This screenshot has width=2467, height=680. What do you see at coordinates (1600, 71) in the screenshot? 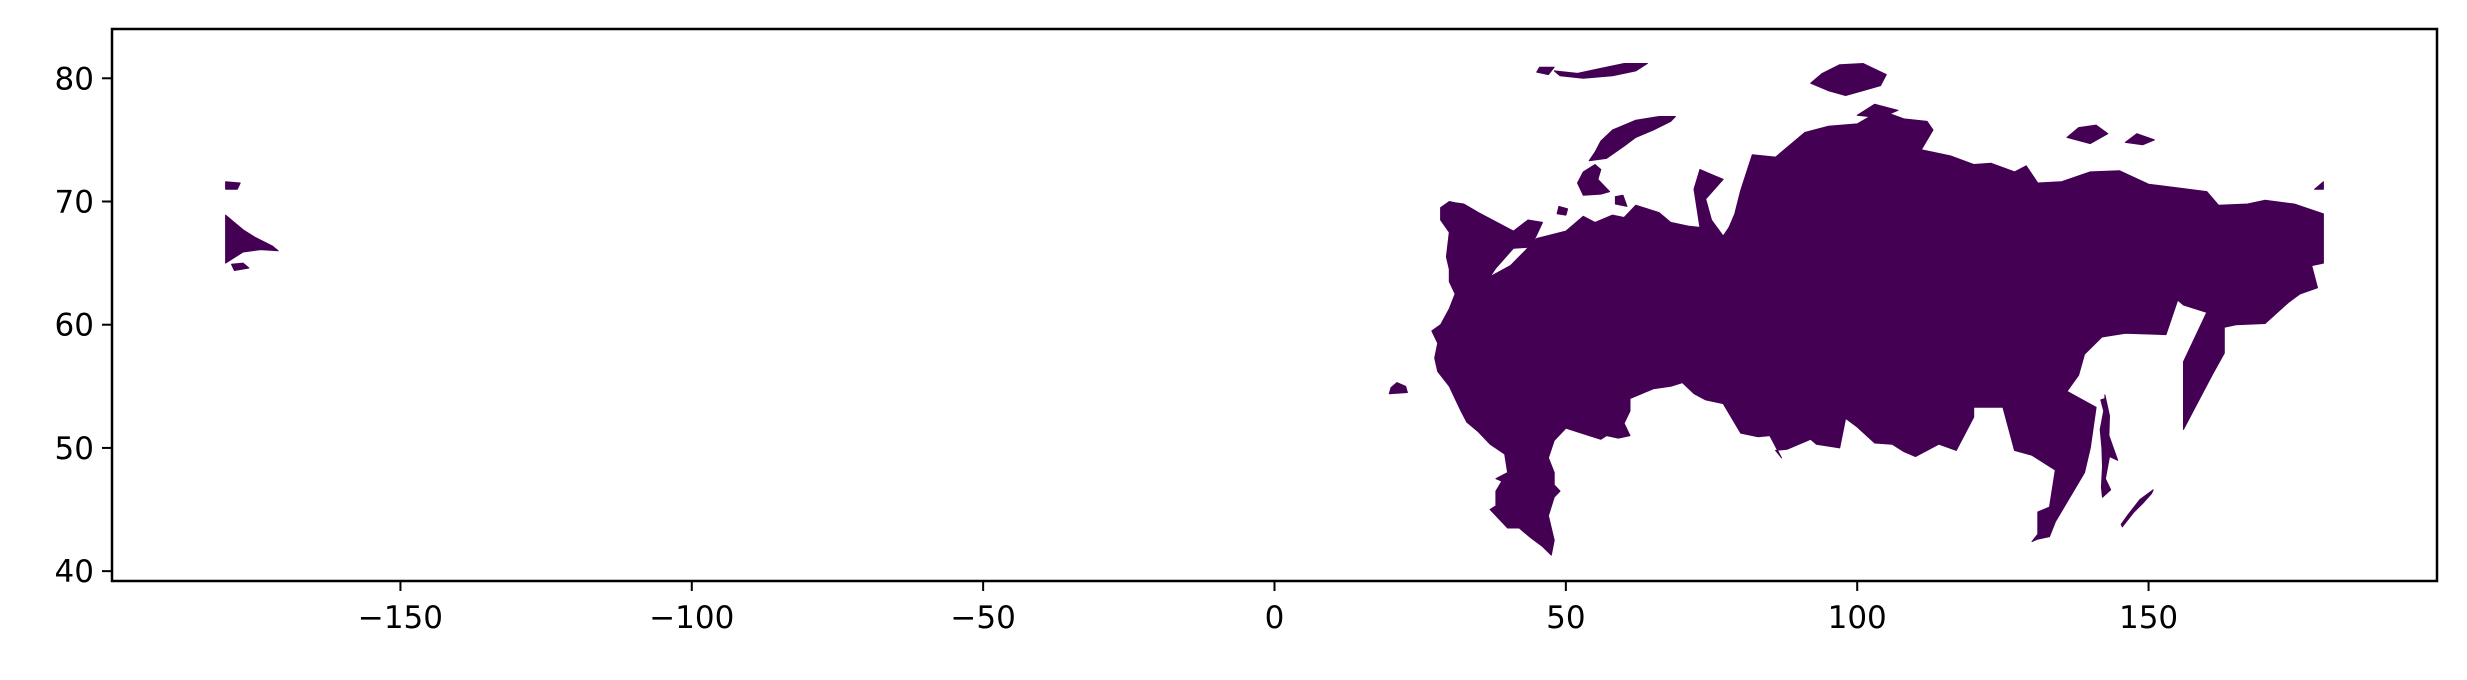
I see `region-franz-josef` at bounding box center [1600, 71].